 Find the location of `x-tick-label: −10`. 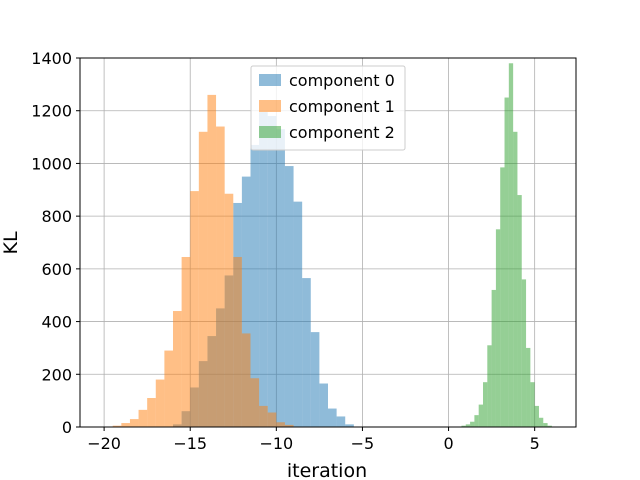

x-tick-label: −10 is located at coordinates (276, 443).